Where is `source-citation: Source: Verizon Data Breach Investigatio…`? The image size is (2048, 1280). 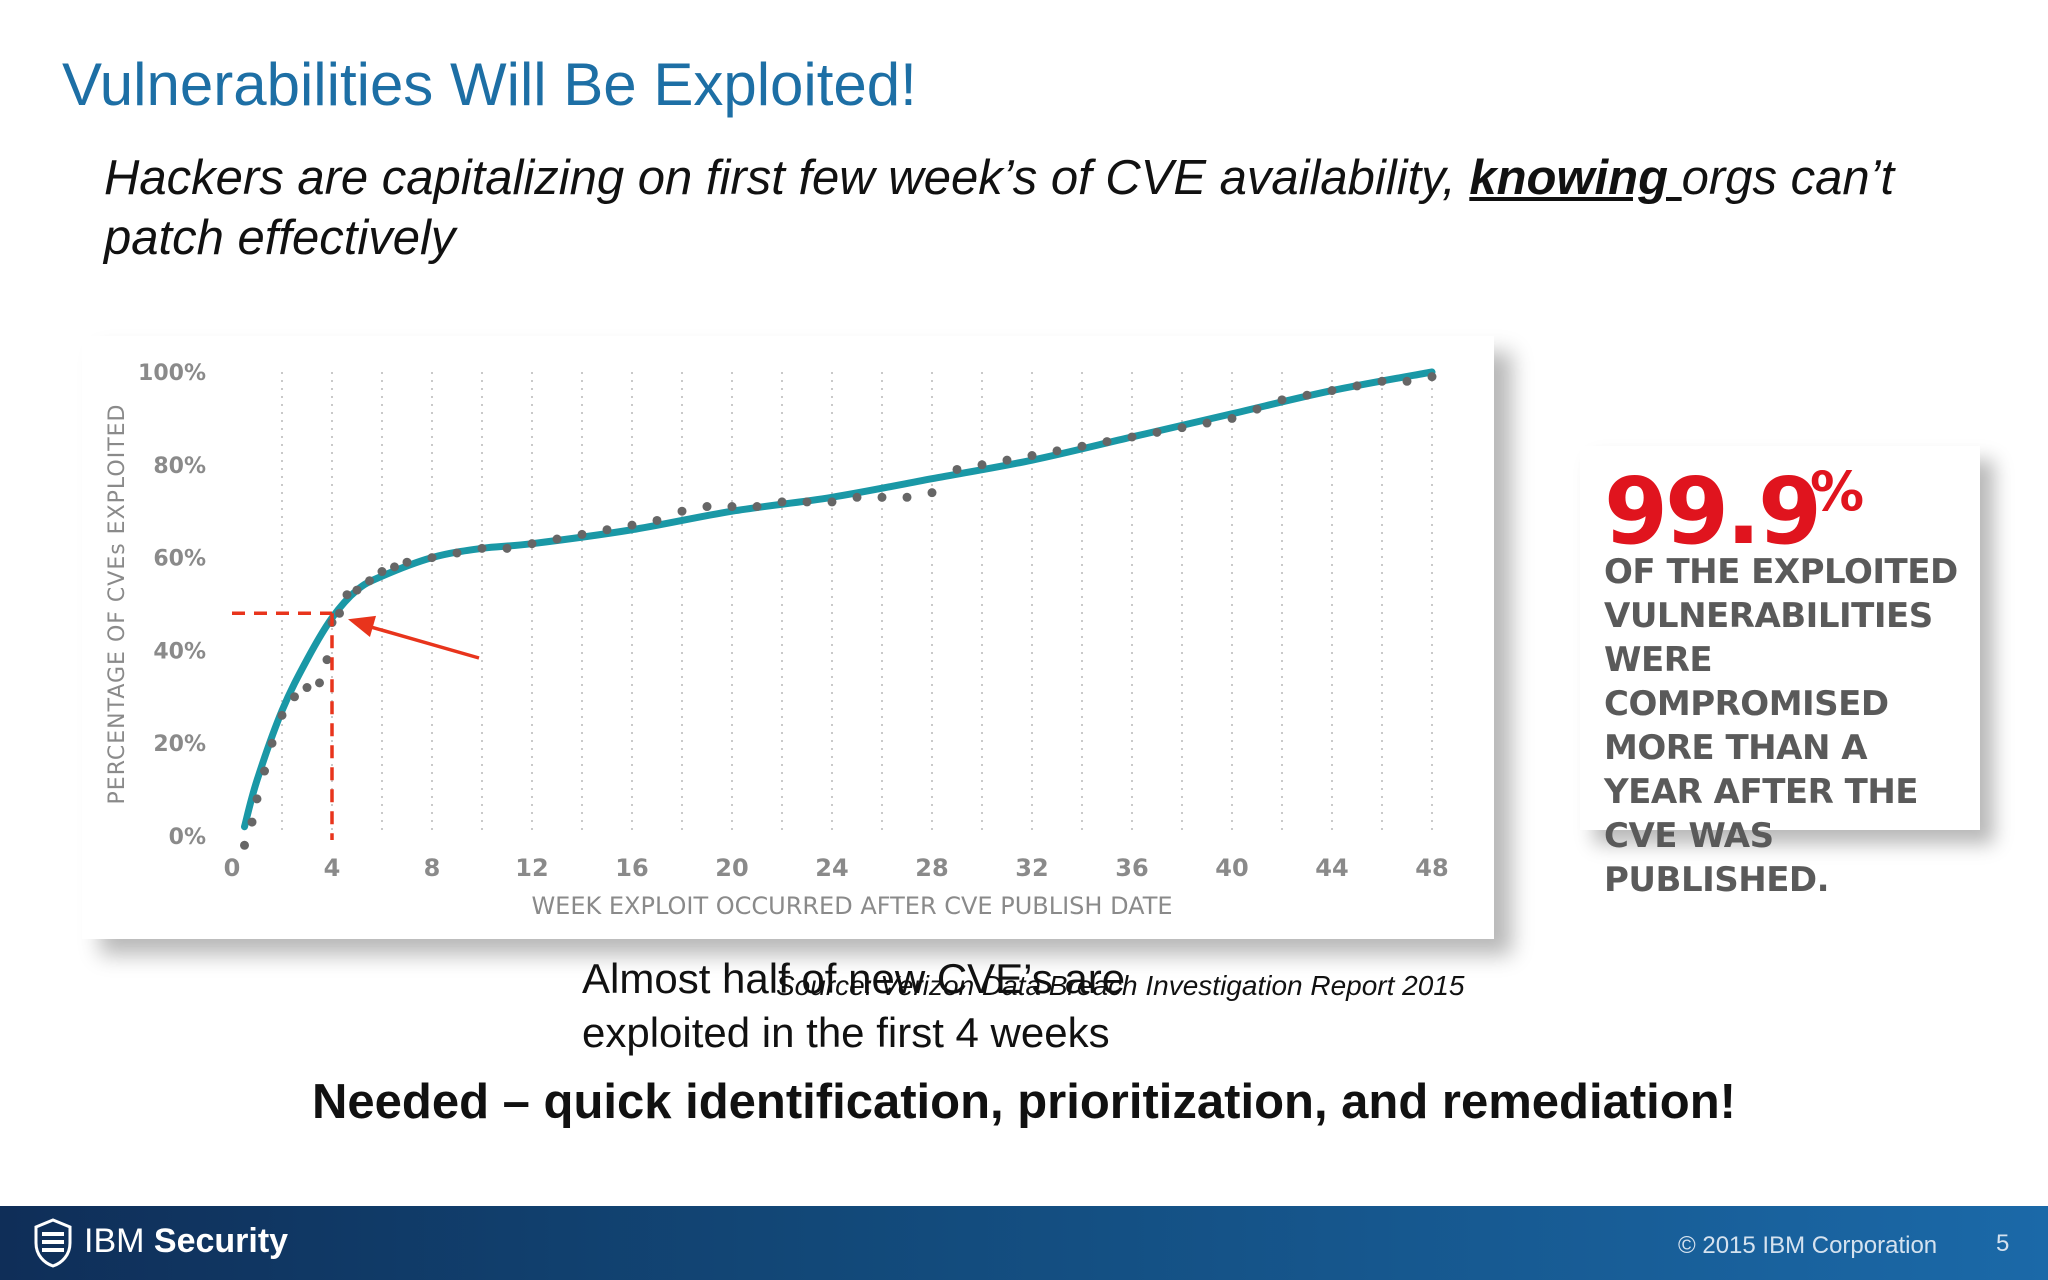 source-citation: Source: Verizon Data Breach Investigatio… is located at coordinates (1120, 985).